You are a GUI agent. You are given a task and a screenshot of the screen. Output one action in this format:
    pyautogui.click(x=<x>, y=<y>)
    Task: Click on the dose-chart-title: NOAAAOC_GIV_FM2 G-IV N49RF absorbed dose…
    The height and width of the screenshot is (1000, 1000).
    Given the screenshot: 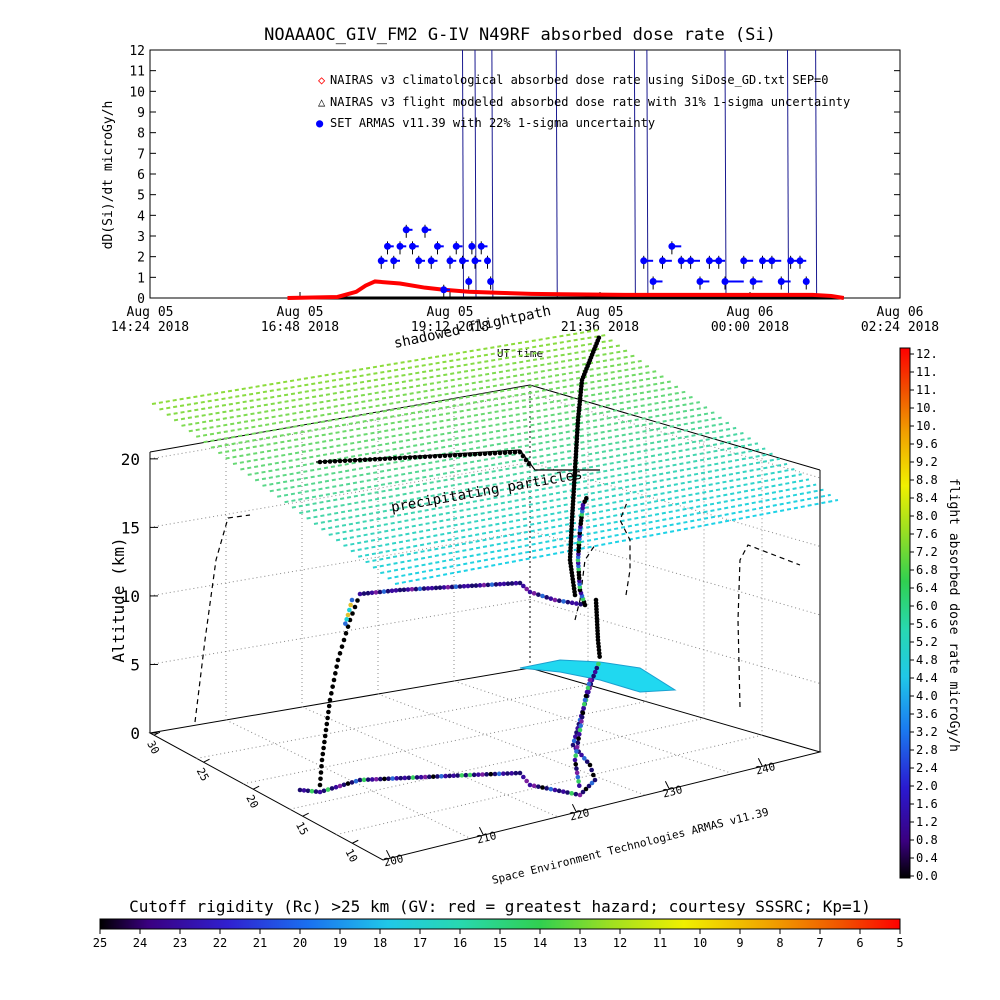 What is the action you would take?
    pyautogui.click(x=520, y=35)
    